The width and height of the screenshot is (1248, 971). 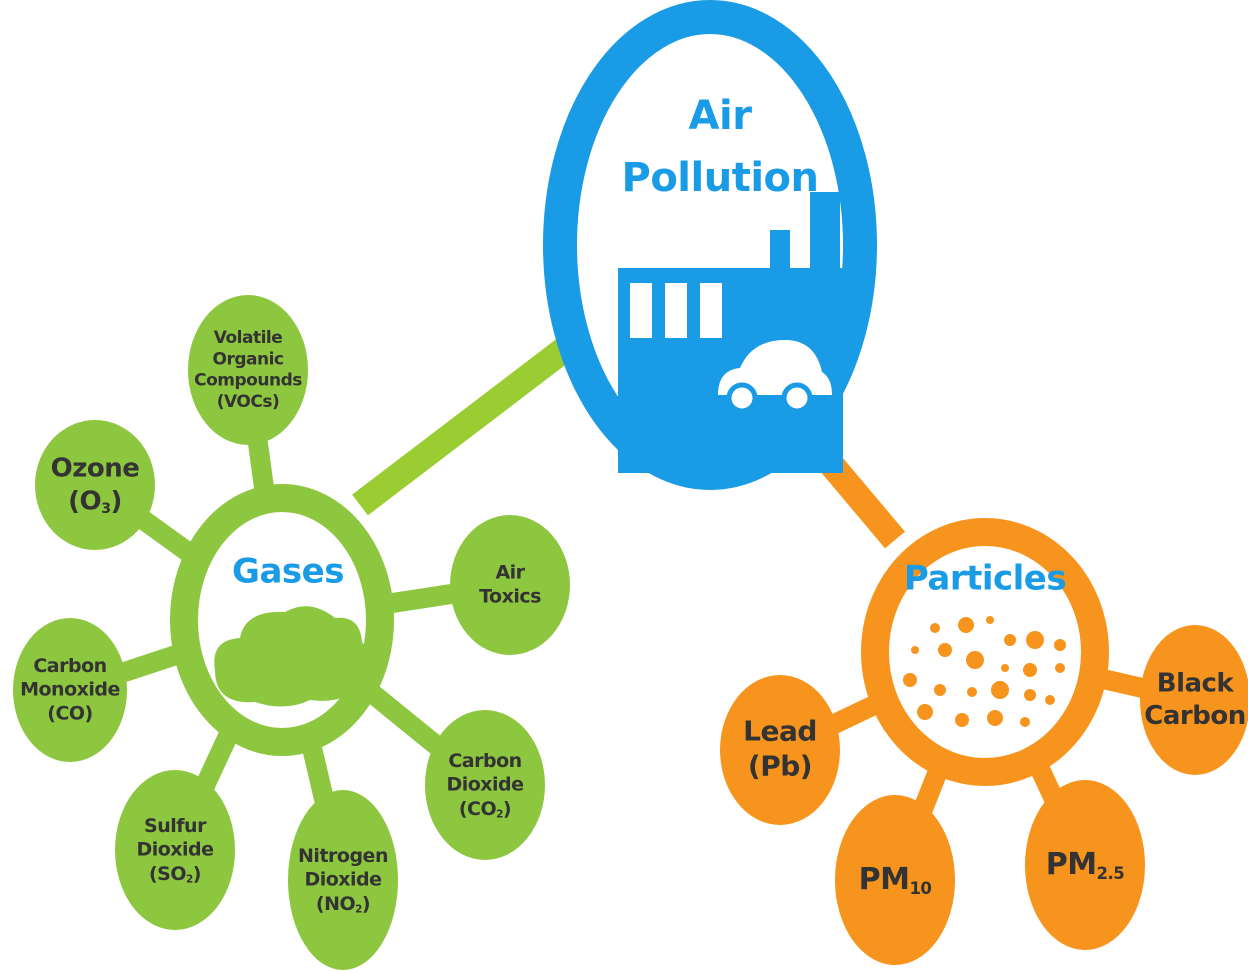 I want to click on node-label: Compounds, so click(x=248, y=381).